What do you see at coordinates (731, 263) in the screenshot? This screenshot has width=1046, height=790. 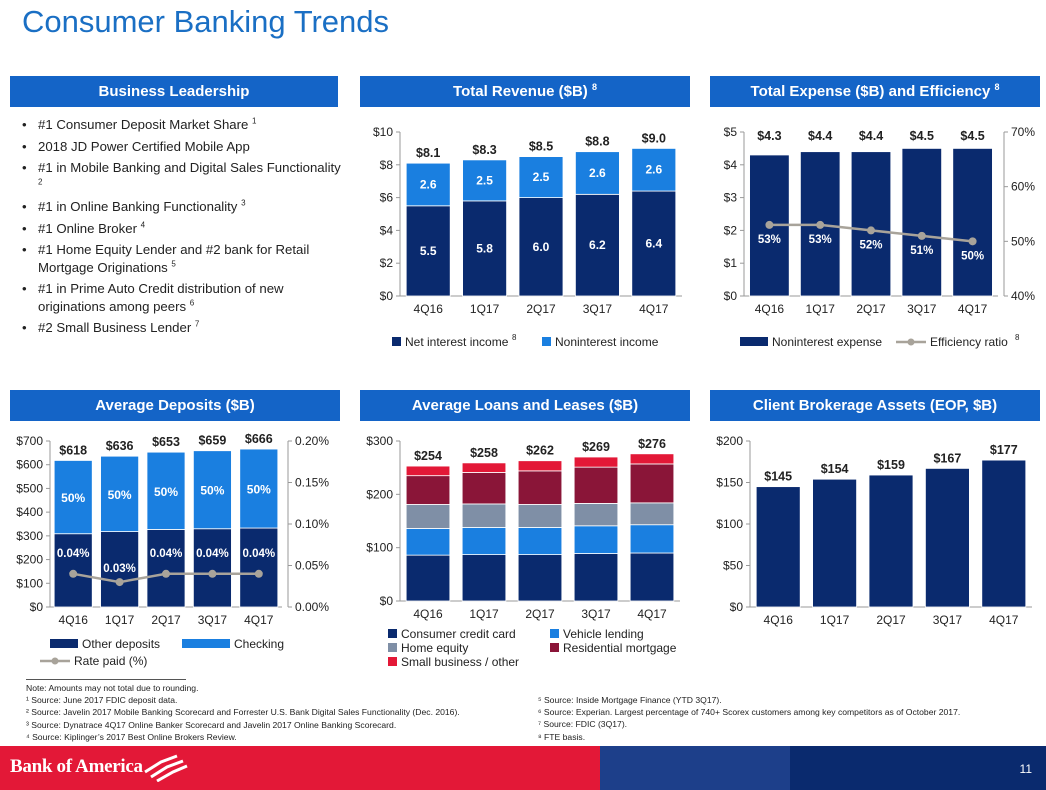 I see `y-tick-label: $1` at bounding box center [731, 263].